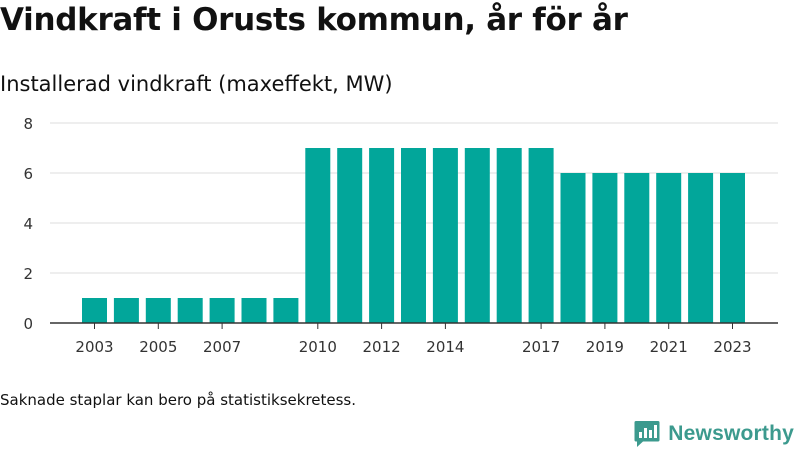 The height and width of the screenshot is (450, 800). What do you see at coordinates (28, 124) in the screenshot?
I see `y-tick-label: 8` at bounding box center [28, 124].